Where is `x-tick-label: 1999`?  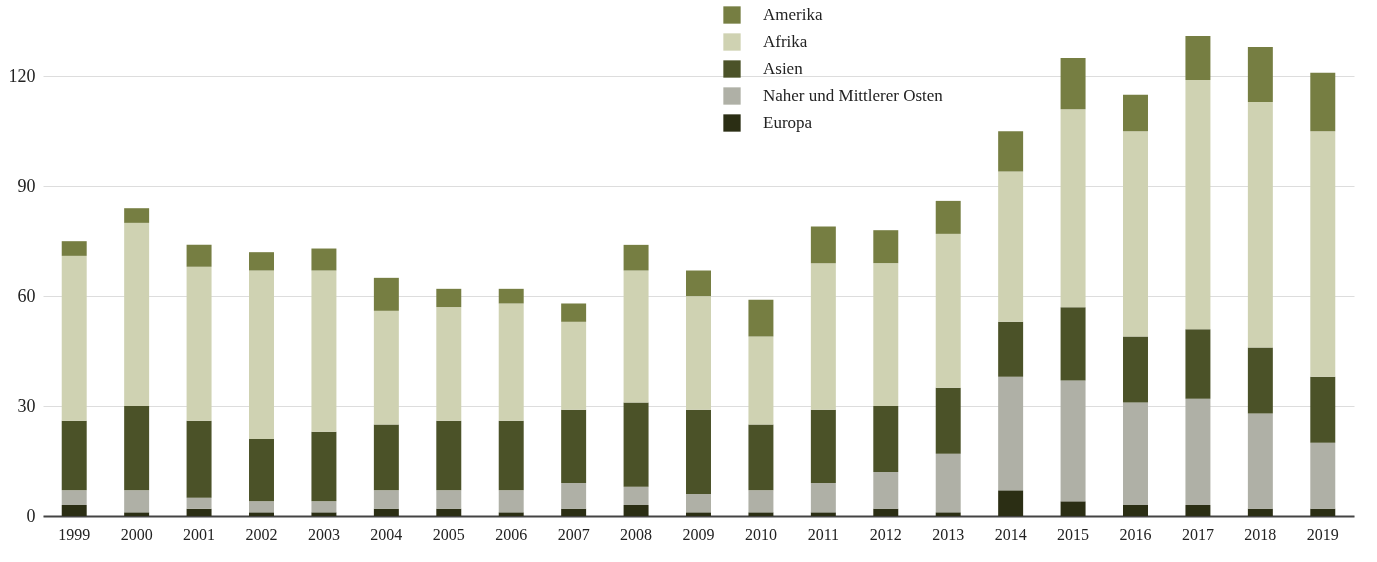
x-tick-label: 1999 is located at coordinates (74, 534).